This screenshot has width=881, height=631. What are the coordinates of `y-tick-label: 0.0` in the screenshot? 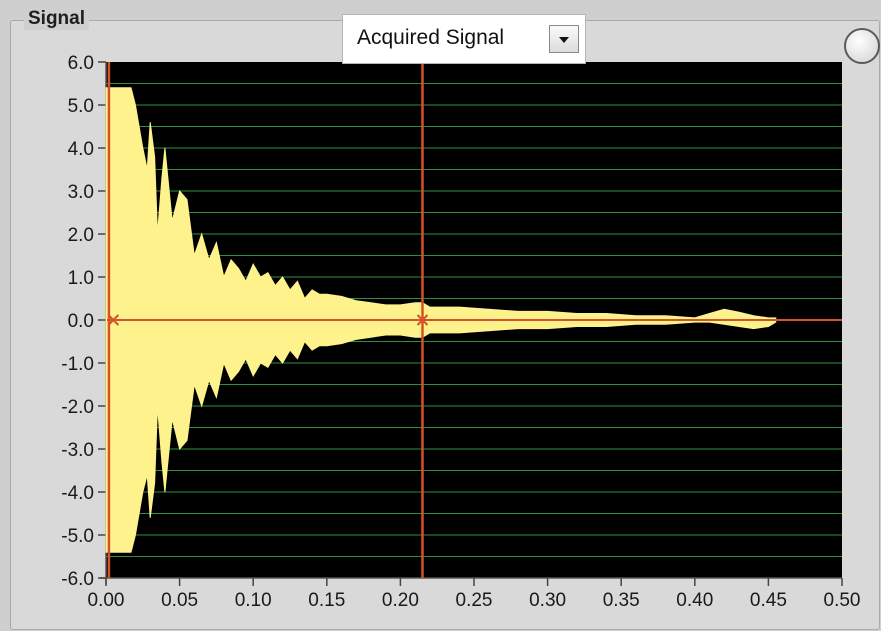 It's located at (81, 321).